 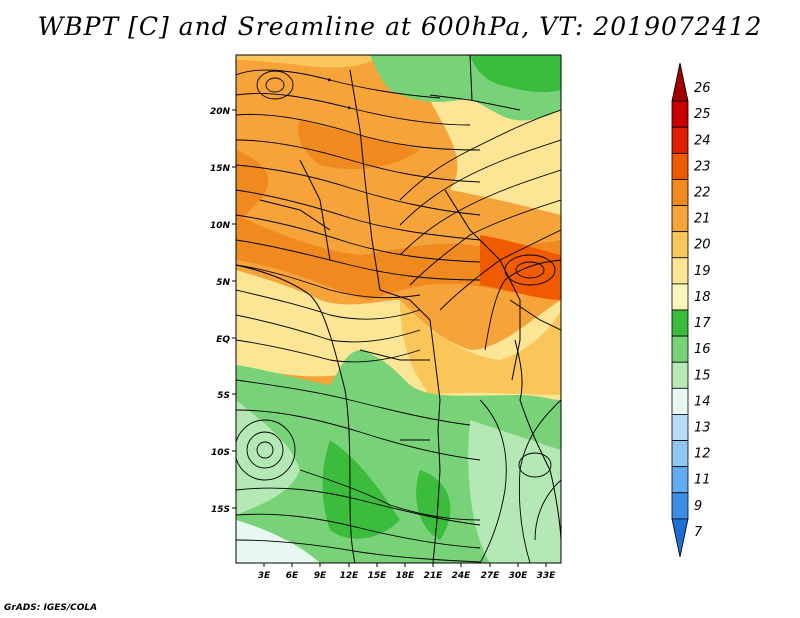 I want to click on colorbar-label: 17, so click(x=702, y=323).